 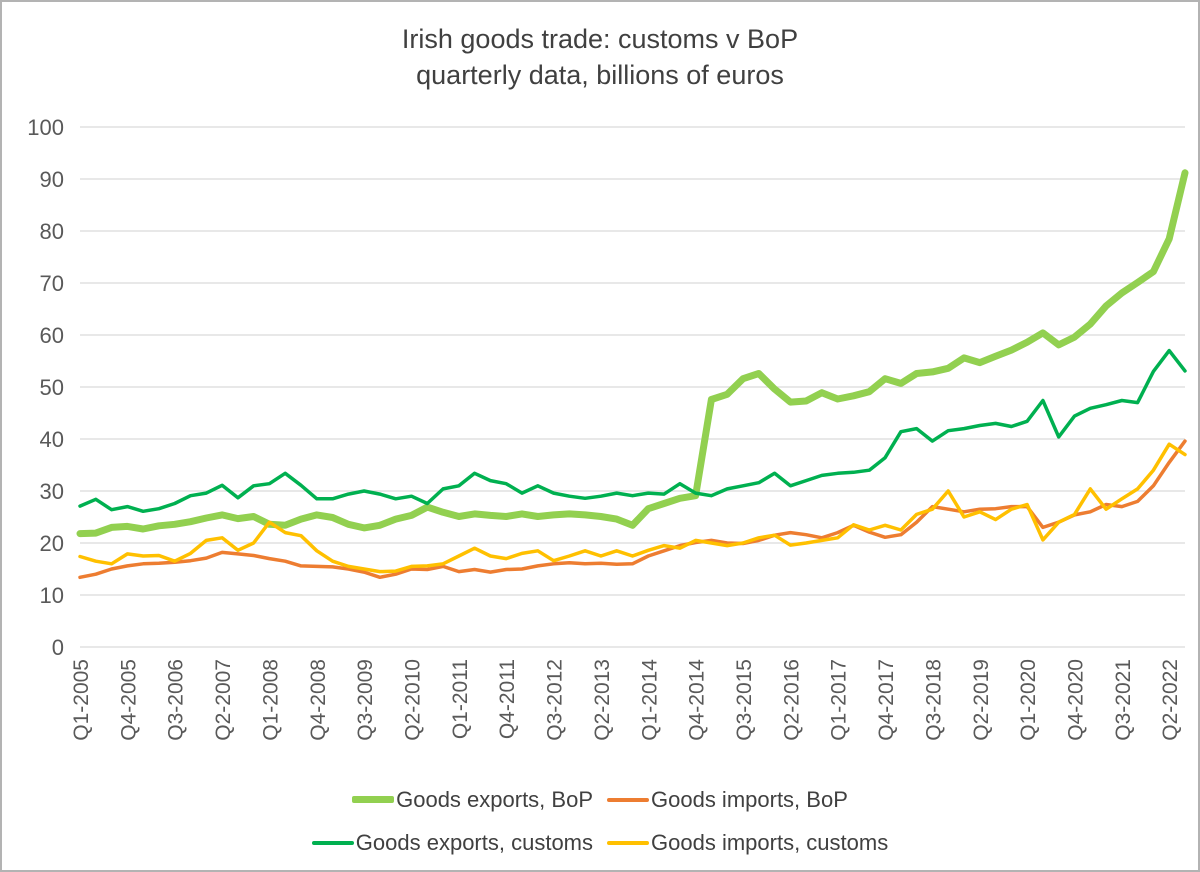 I want to click on y-axis-tick-label: 90, so click(x=52, y=179).